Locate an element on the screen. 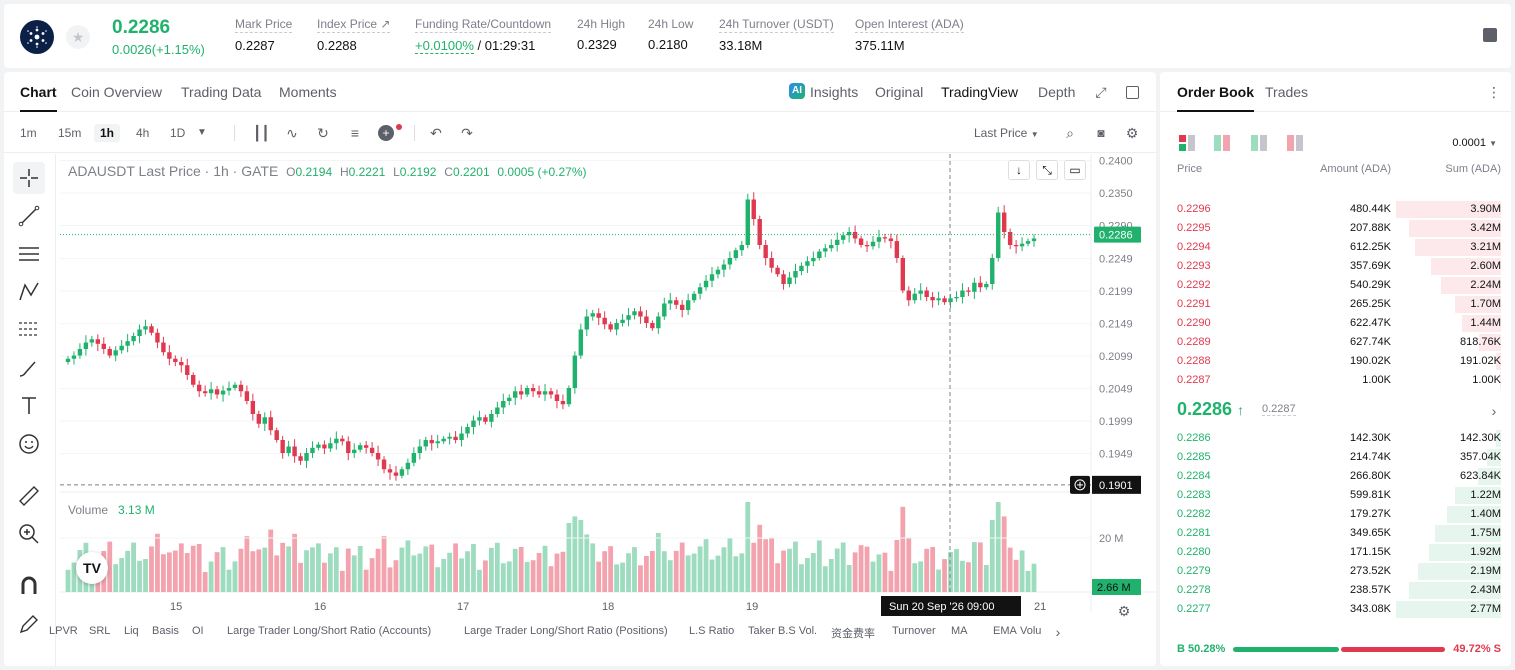 The width and height of the screenshot is (1515, 670). expand-icon: ⤢ is located at coordinates (1101, 92).